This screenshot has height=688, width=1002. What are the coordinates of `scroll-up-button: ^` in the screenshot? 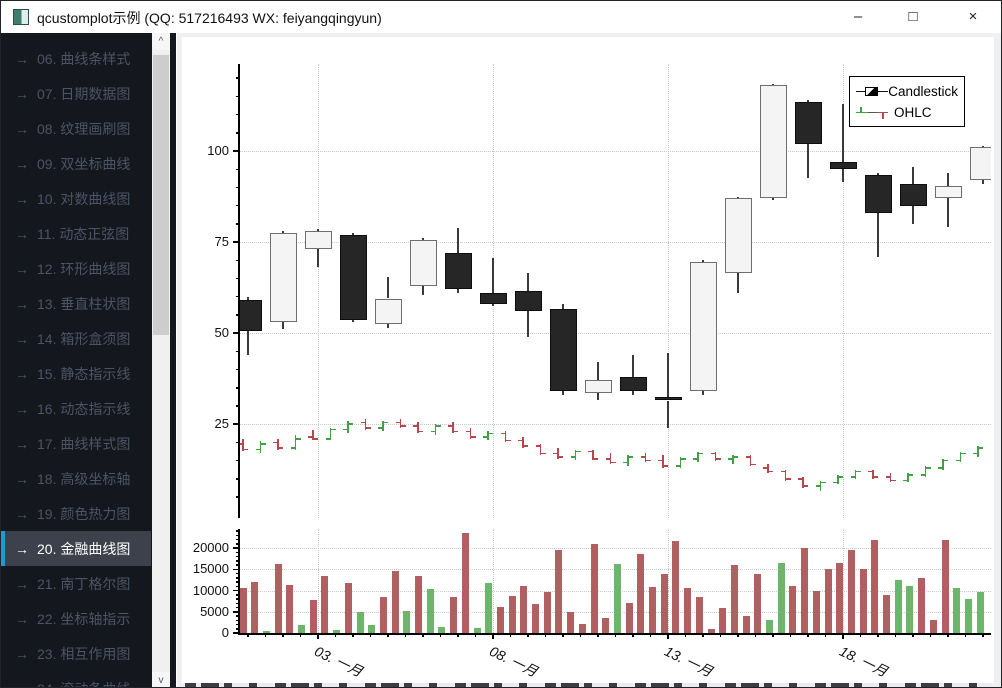 It's located at (161, 41).